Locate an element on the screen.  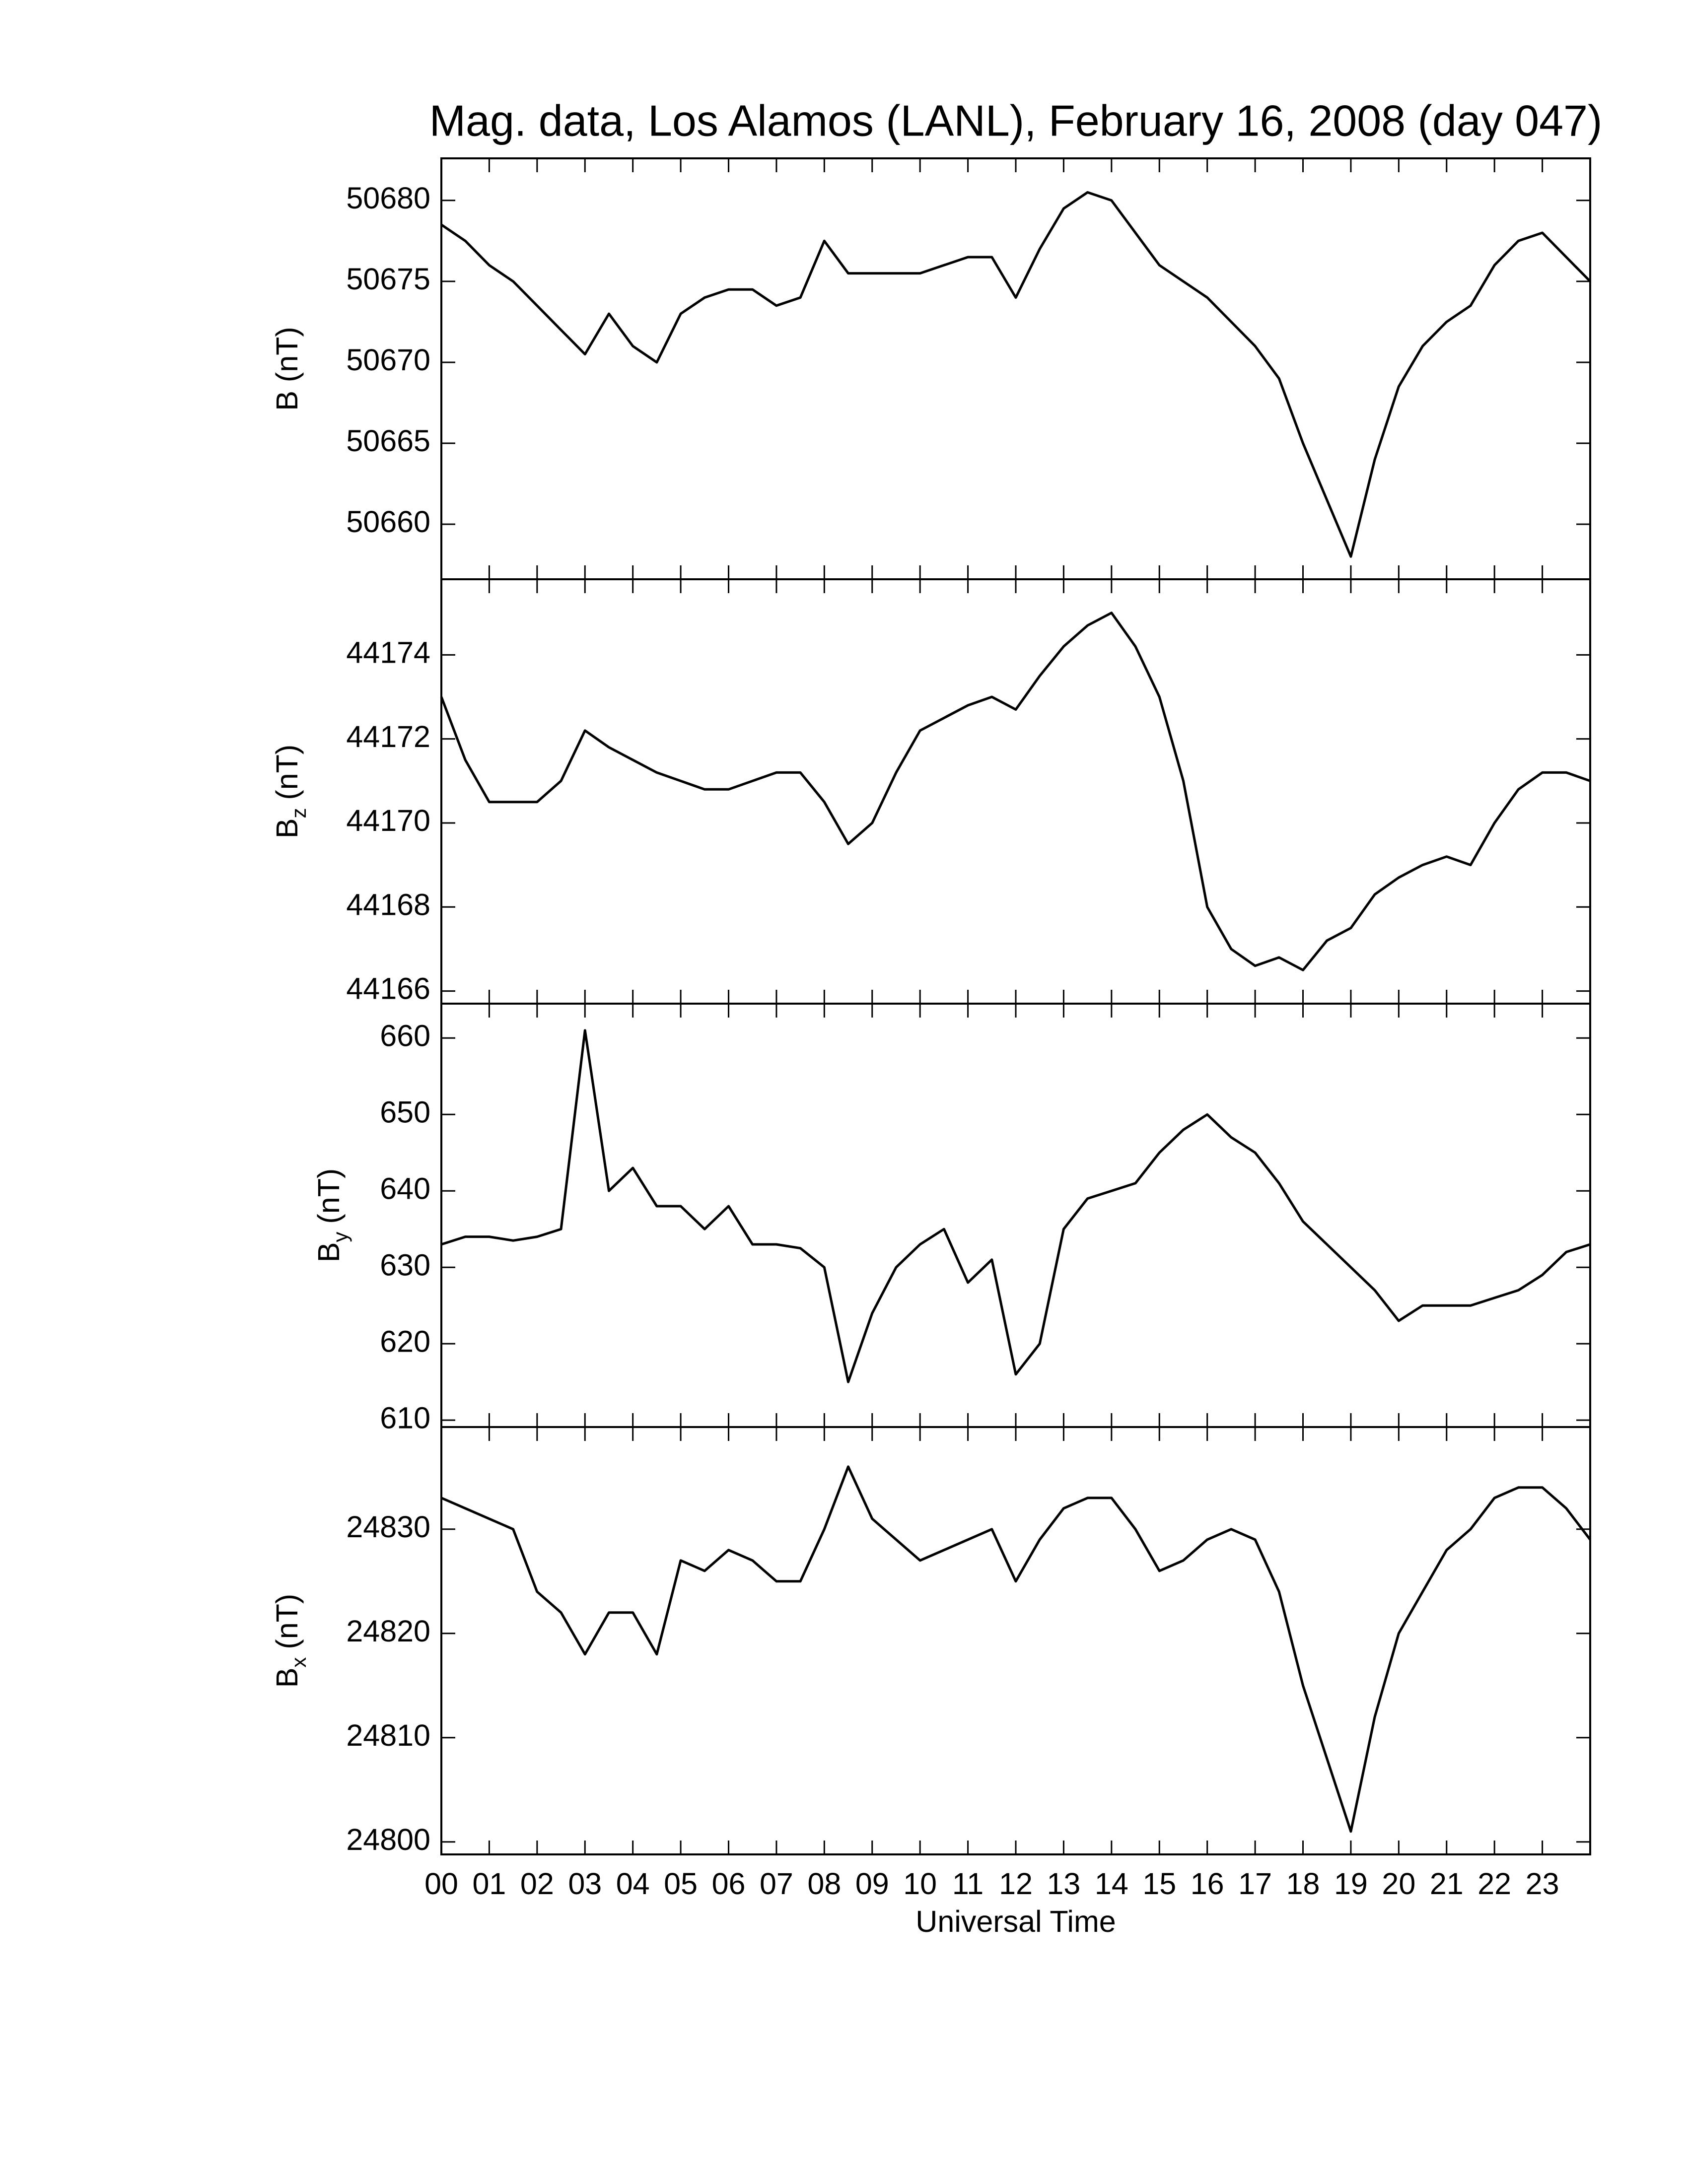
y-tick-label: 44168 is located at coordinates (388, 904).